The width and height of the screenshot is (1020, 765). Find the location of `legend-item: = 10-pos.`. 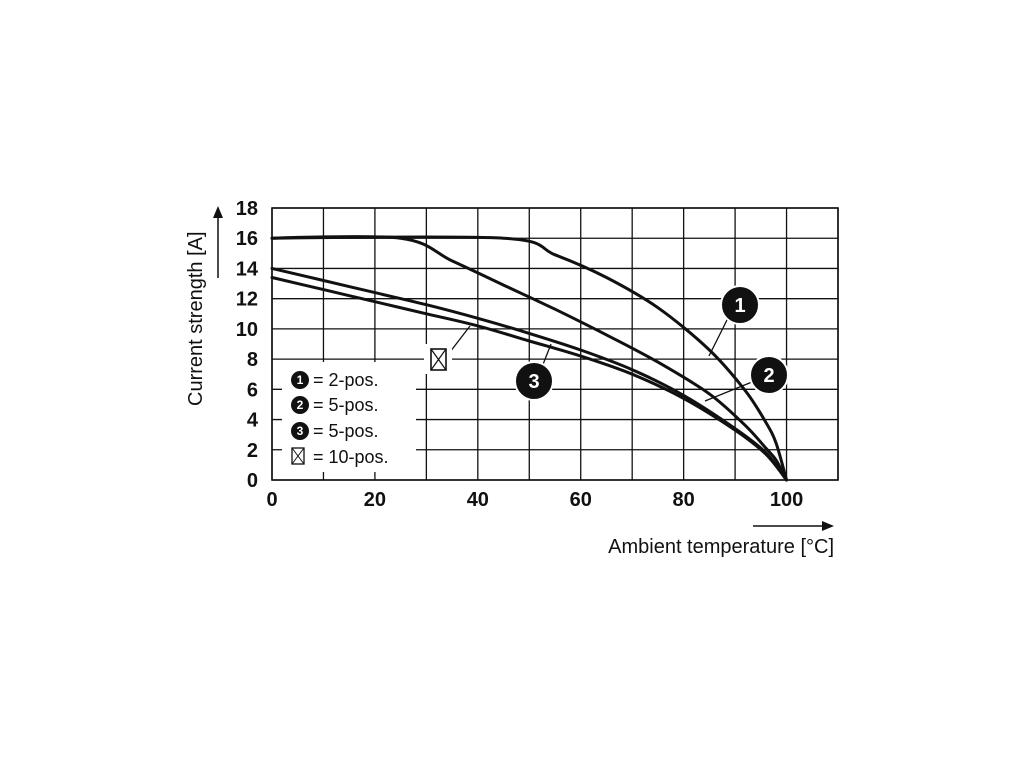

legend-item: = 10-pos. is located at coordinates (340, 457).